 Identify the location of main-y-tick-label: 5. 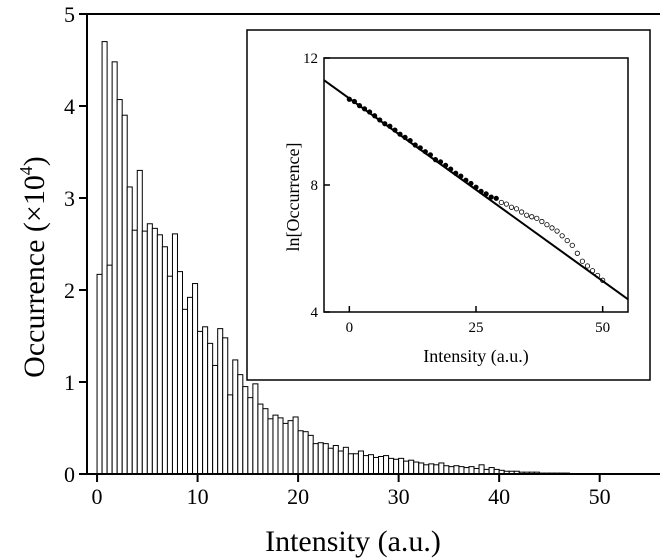
(69, 14).